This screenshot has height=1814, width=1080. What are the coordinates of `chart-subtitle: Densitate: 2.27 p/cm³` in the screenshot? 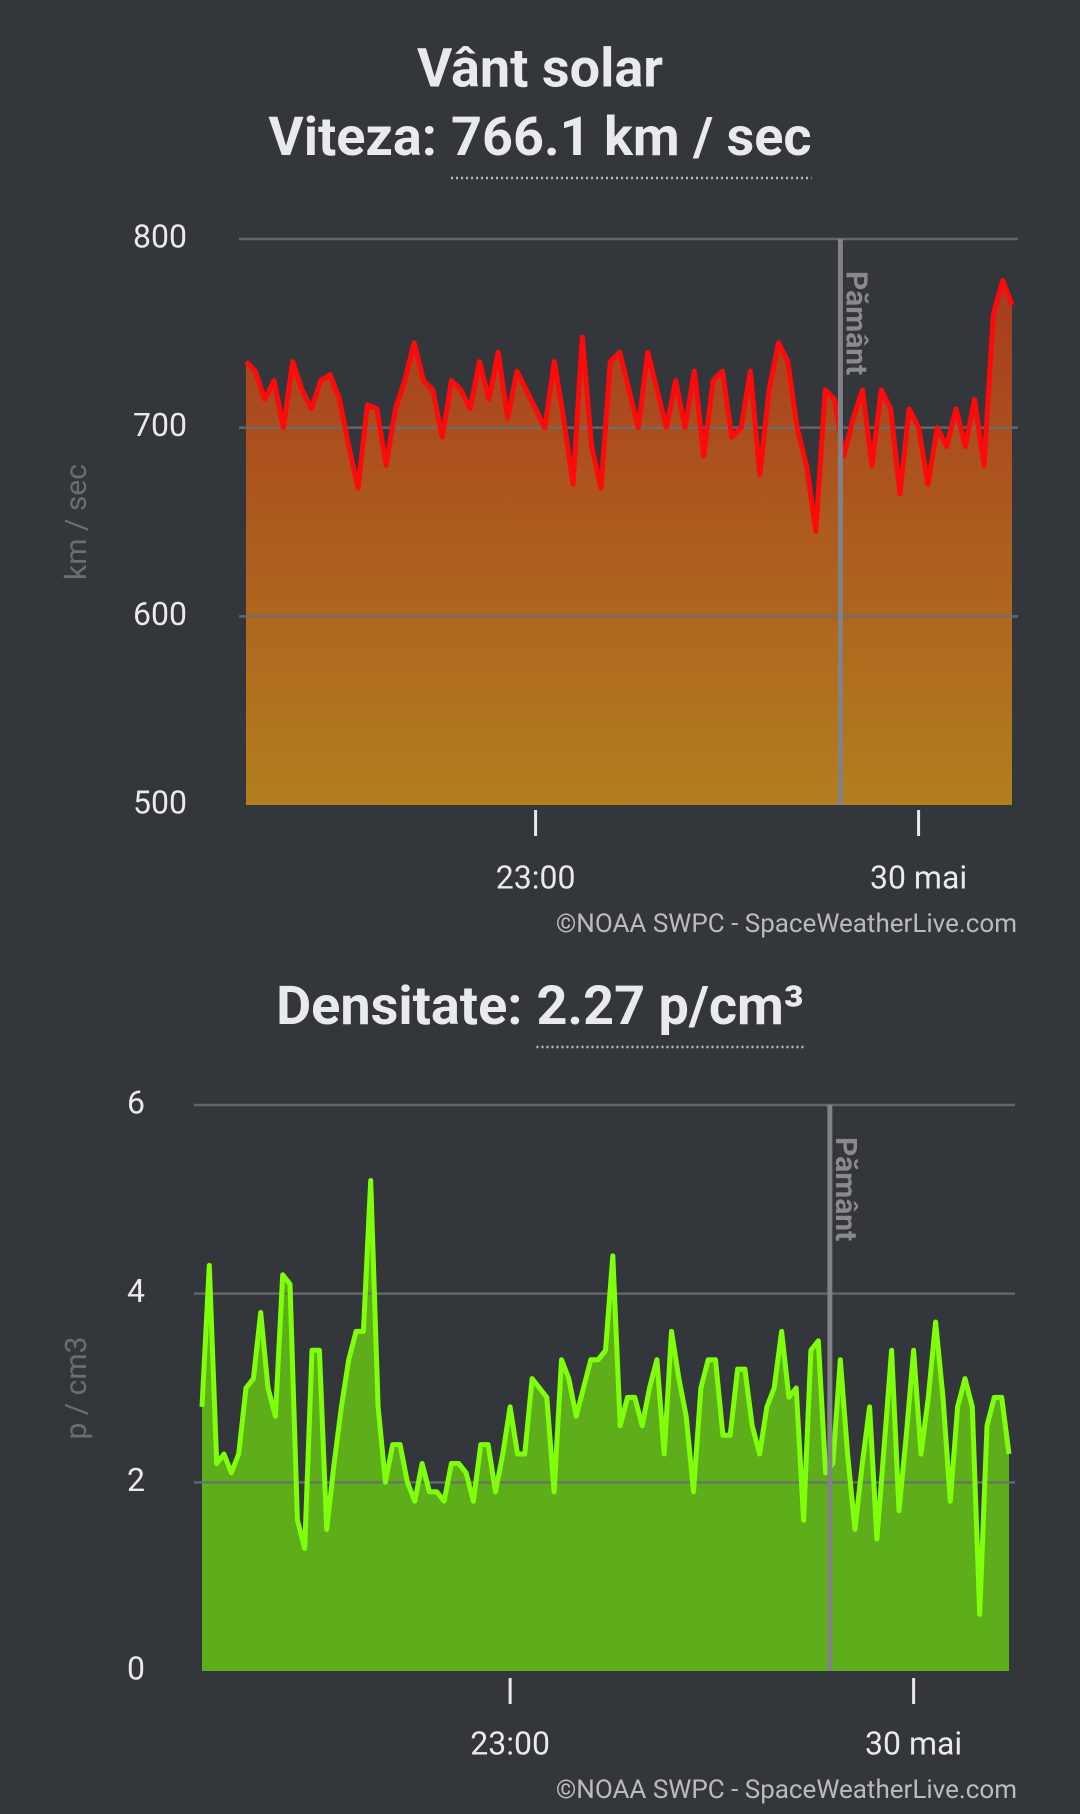 It's located at (540, 1006).